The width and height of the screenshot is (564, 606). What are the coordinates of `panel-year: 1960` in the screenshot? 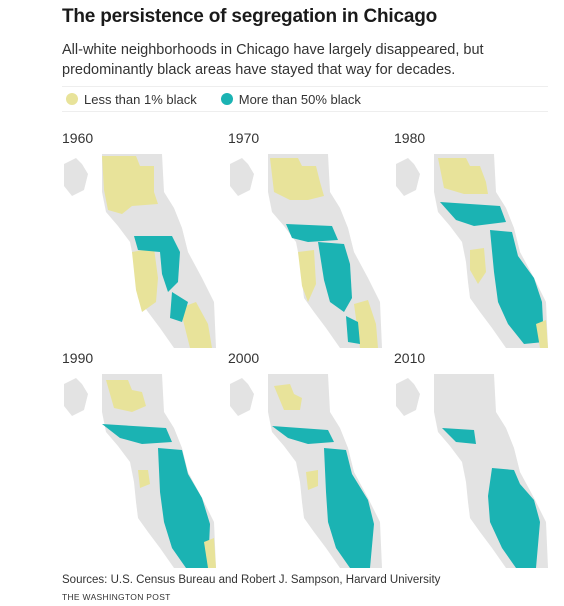 It's located at (78, 138).